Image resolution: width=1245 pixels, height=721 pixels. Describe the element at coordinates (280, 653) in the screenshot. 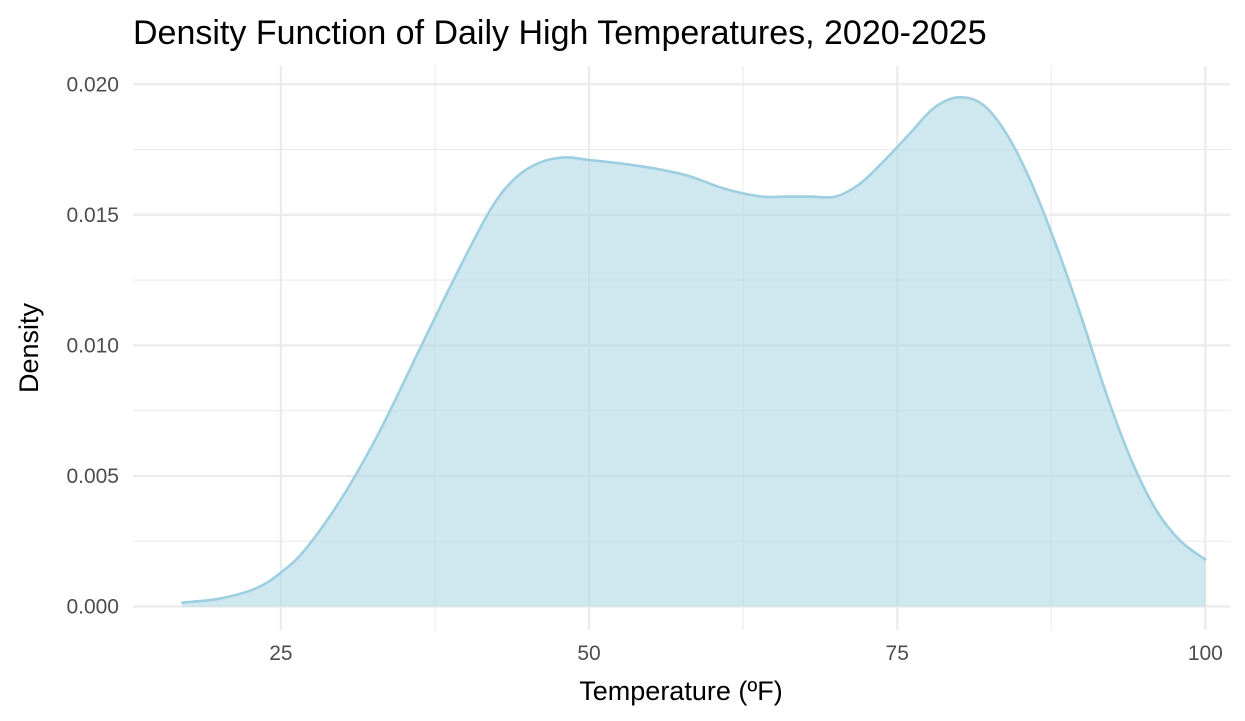

I see `x-tick-label-0: 25` at that location.